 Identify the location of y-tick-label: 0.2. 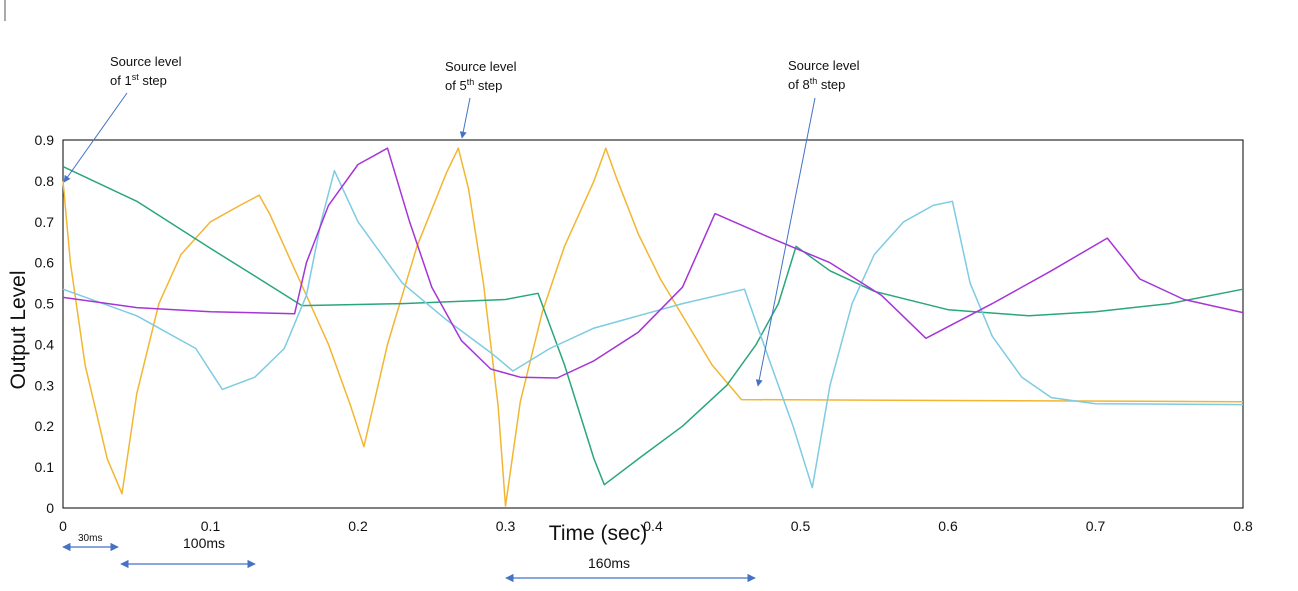
(45, 426).